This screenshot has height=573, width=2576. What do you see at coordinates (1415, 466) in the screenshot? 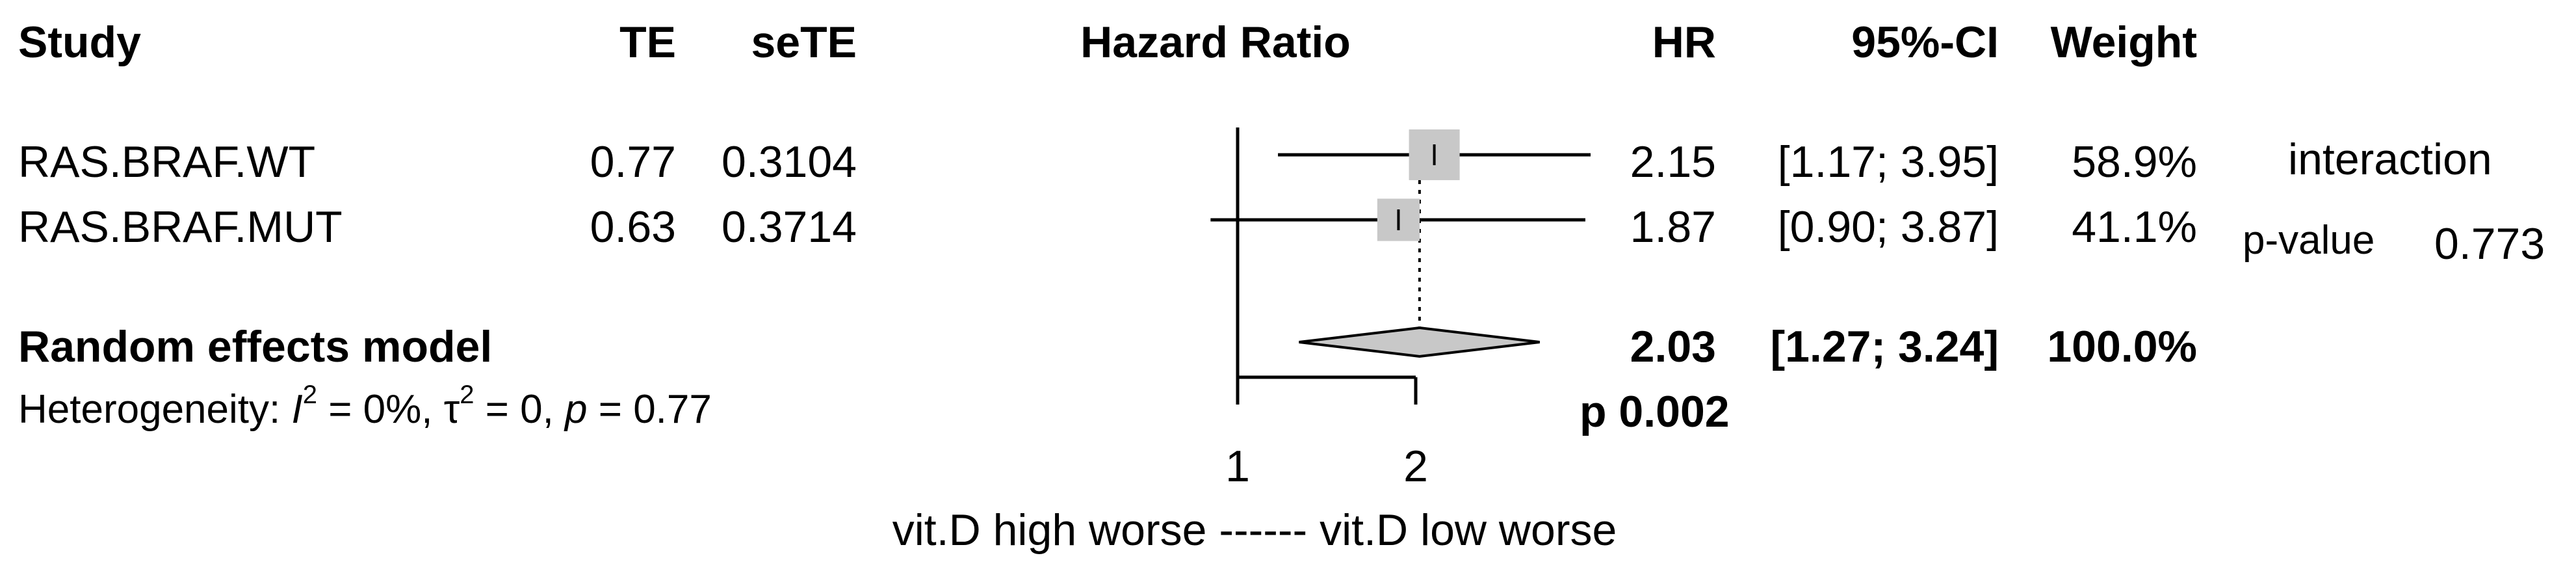
I see `x-tick-label-2: 2` at bounding box center [1415, 466].